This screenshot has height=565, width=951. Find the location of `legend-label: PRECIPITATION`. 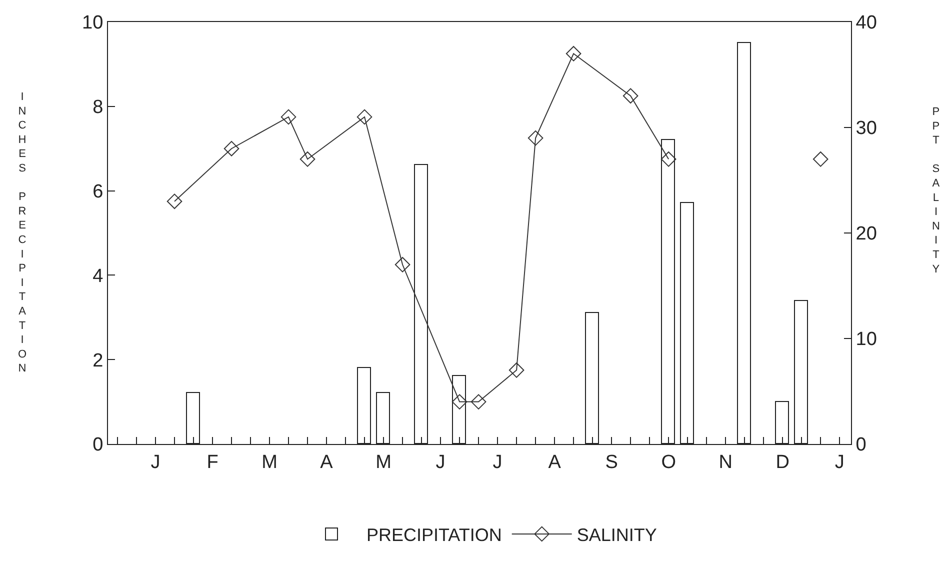

legend-label: PRECIPITATION is located at coordinates (434, 534).